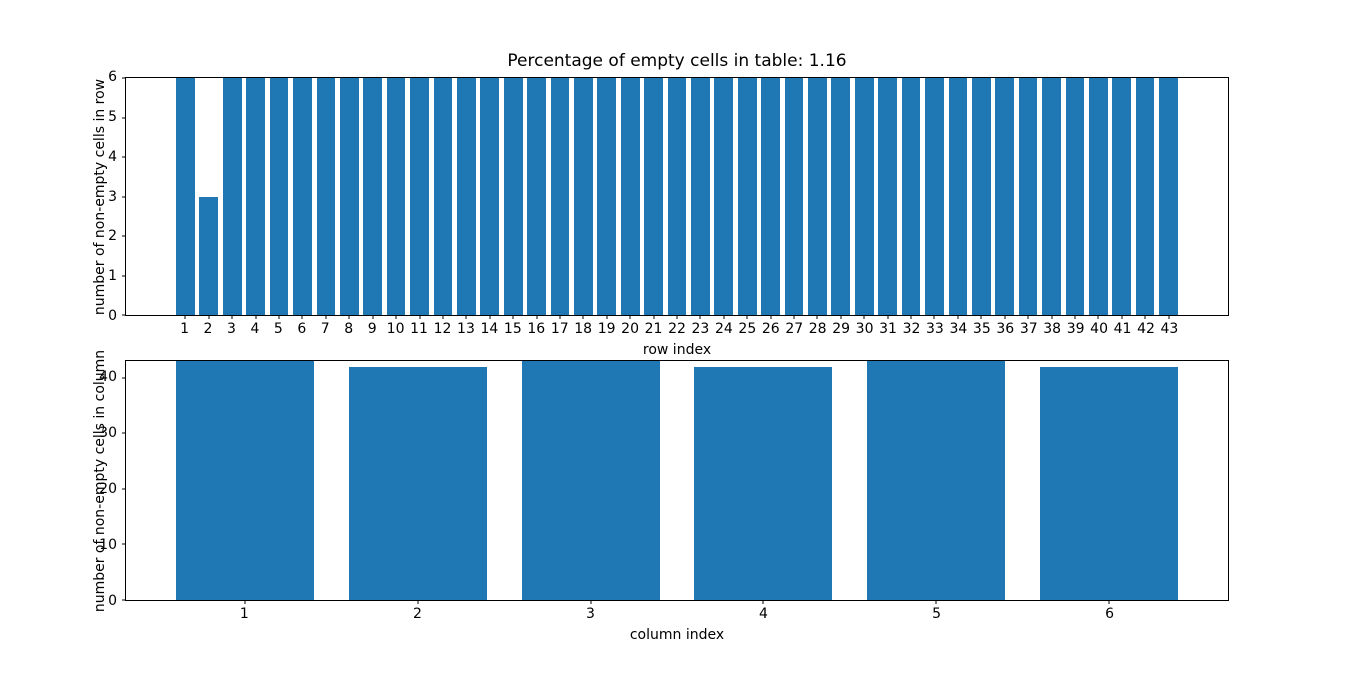  What do you see at coordinates (112, 156) in the screenshot?
I see `y-tick-label: 4` at bounding box center [112, 156].